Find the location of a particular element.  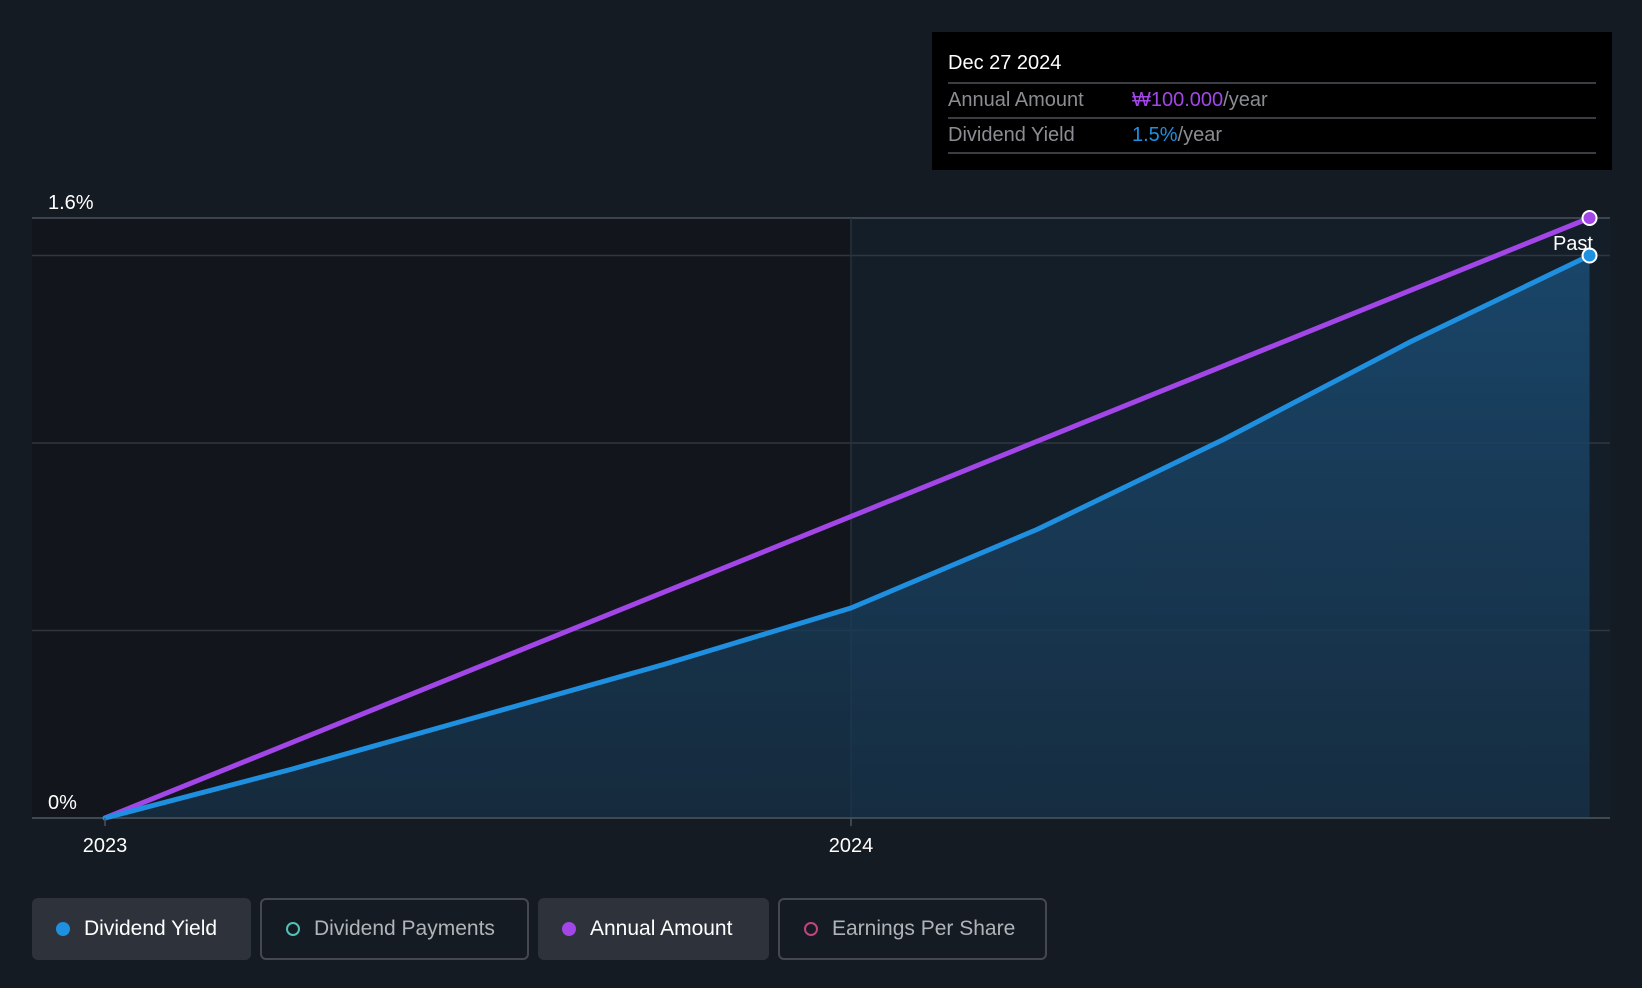

tooltip-row-annual-amount: Annual Amount ₩100.000 /year is located at coordinates (1272, 101).